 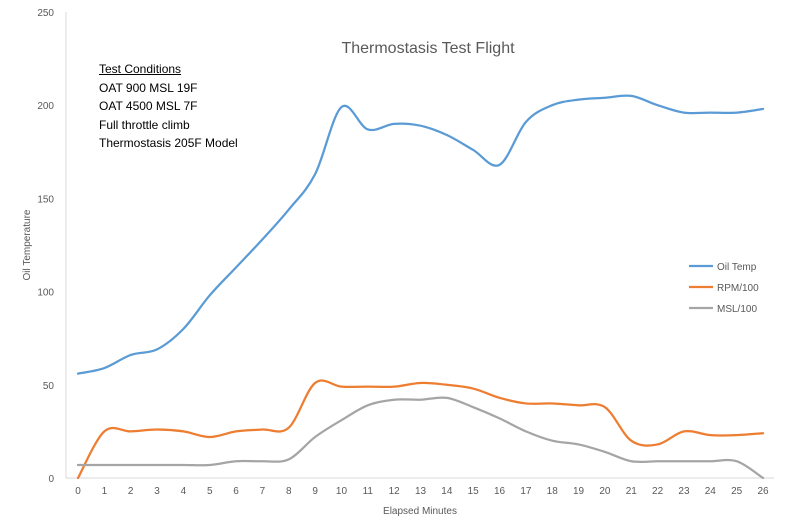 What do you see at coordinates (148, 87) in the screenshot?
I see `test-condition-line: OAT 900 MSL 19F` at bounding box center [148, 87].